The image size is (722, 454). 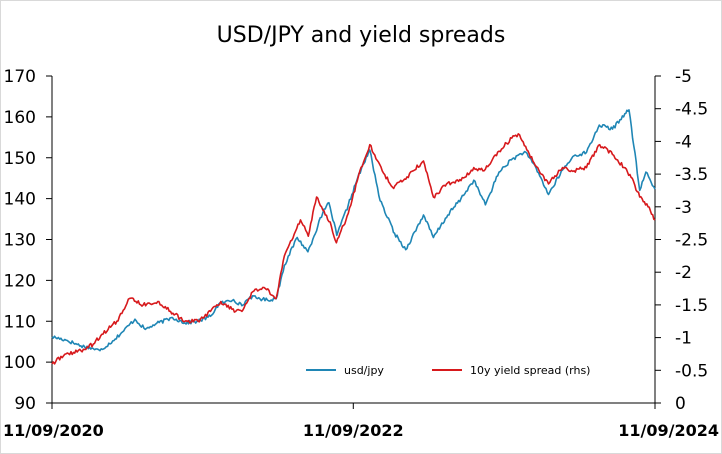 I want to click on y-right-tick-label: -4.5, so click(x=691, y=110).